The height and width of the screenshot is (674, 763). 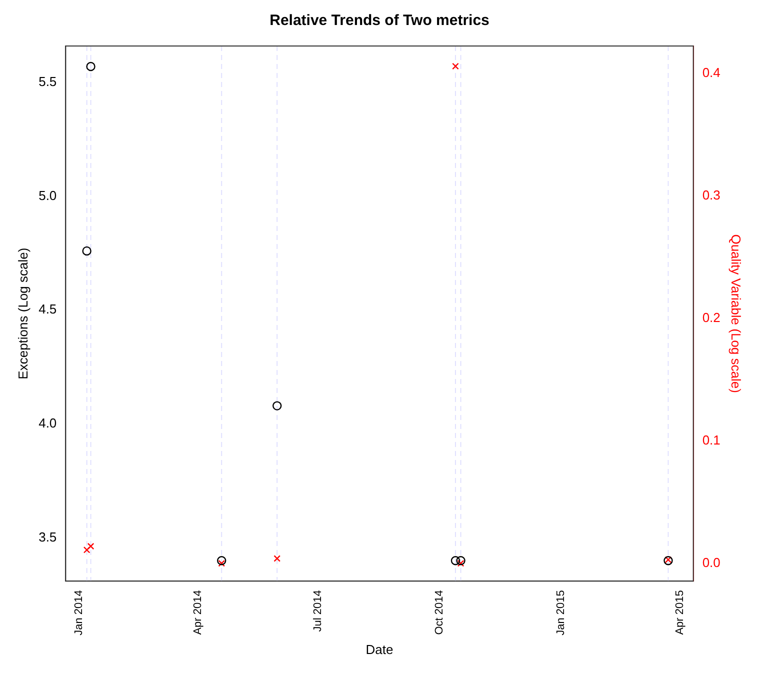 What do you see at coordinates (711, 318) in the screenshot?
I see `y2-tick-label: 0.2` at bounding box center [711, 318].